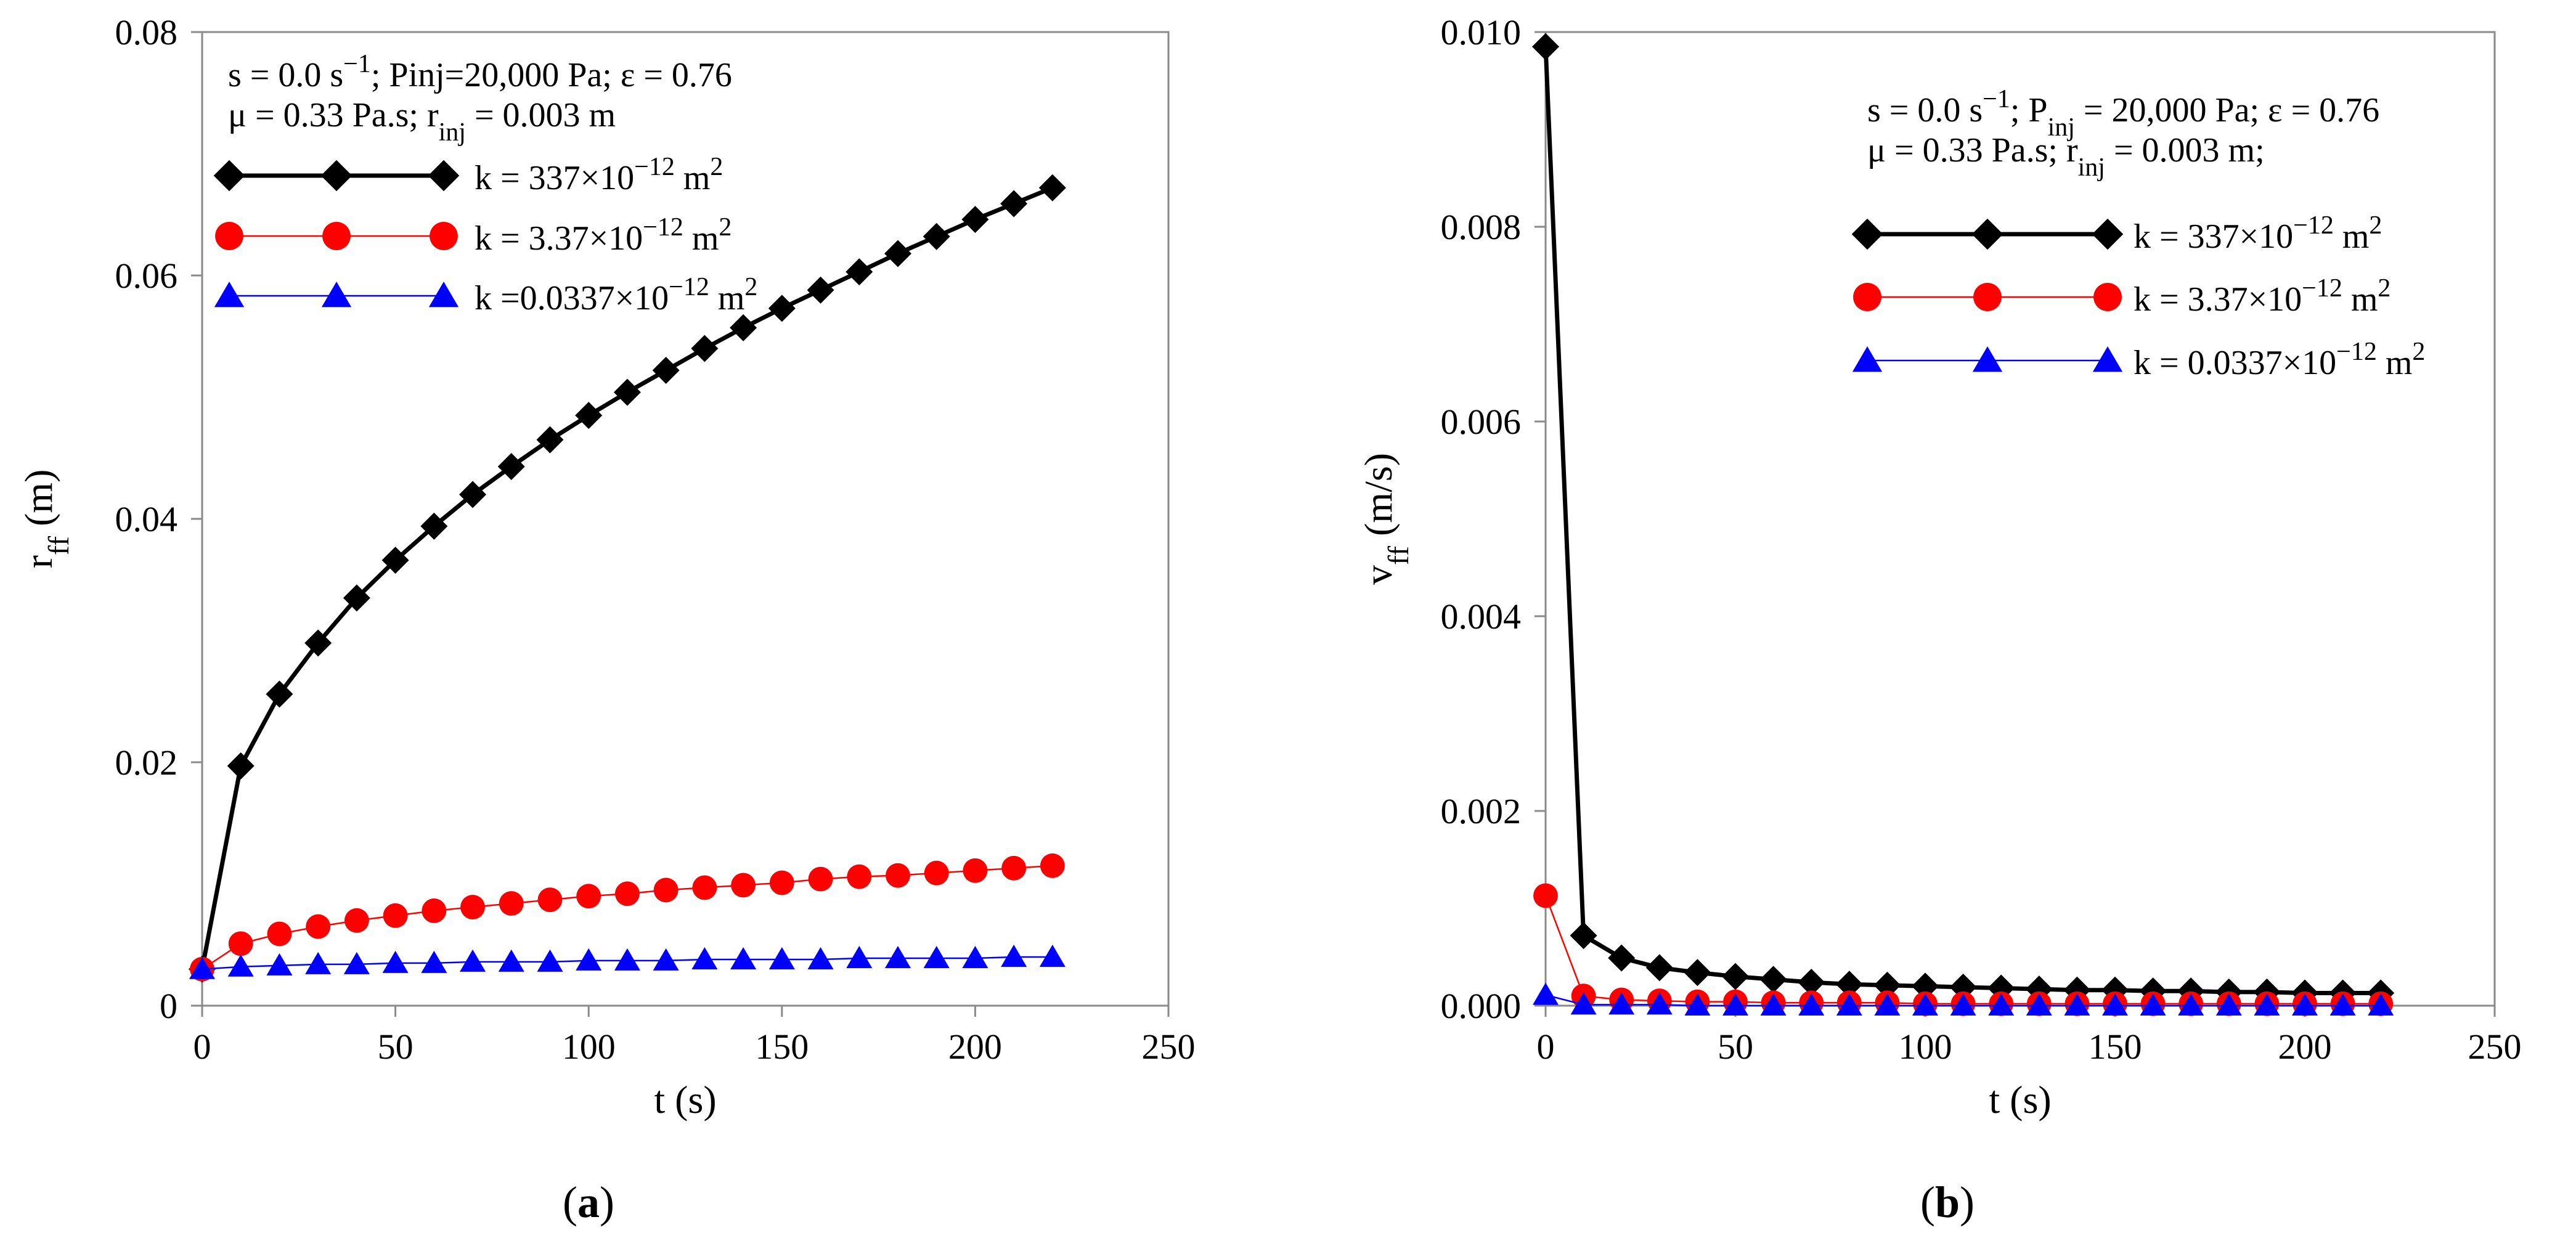 The height and width of the screenshot is (1246, 2576). Describe the element at coordinates (2123, 113) in the screenshot. I see `annotation-line: s = 0.0 s−1; Pinj = 20,000 Pa; ε = 0.76` at that location.